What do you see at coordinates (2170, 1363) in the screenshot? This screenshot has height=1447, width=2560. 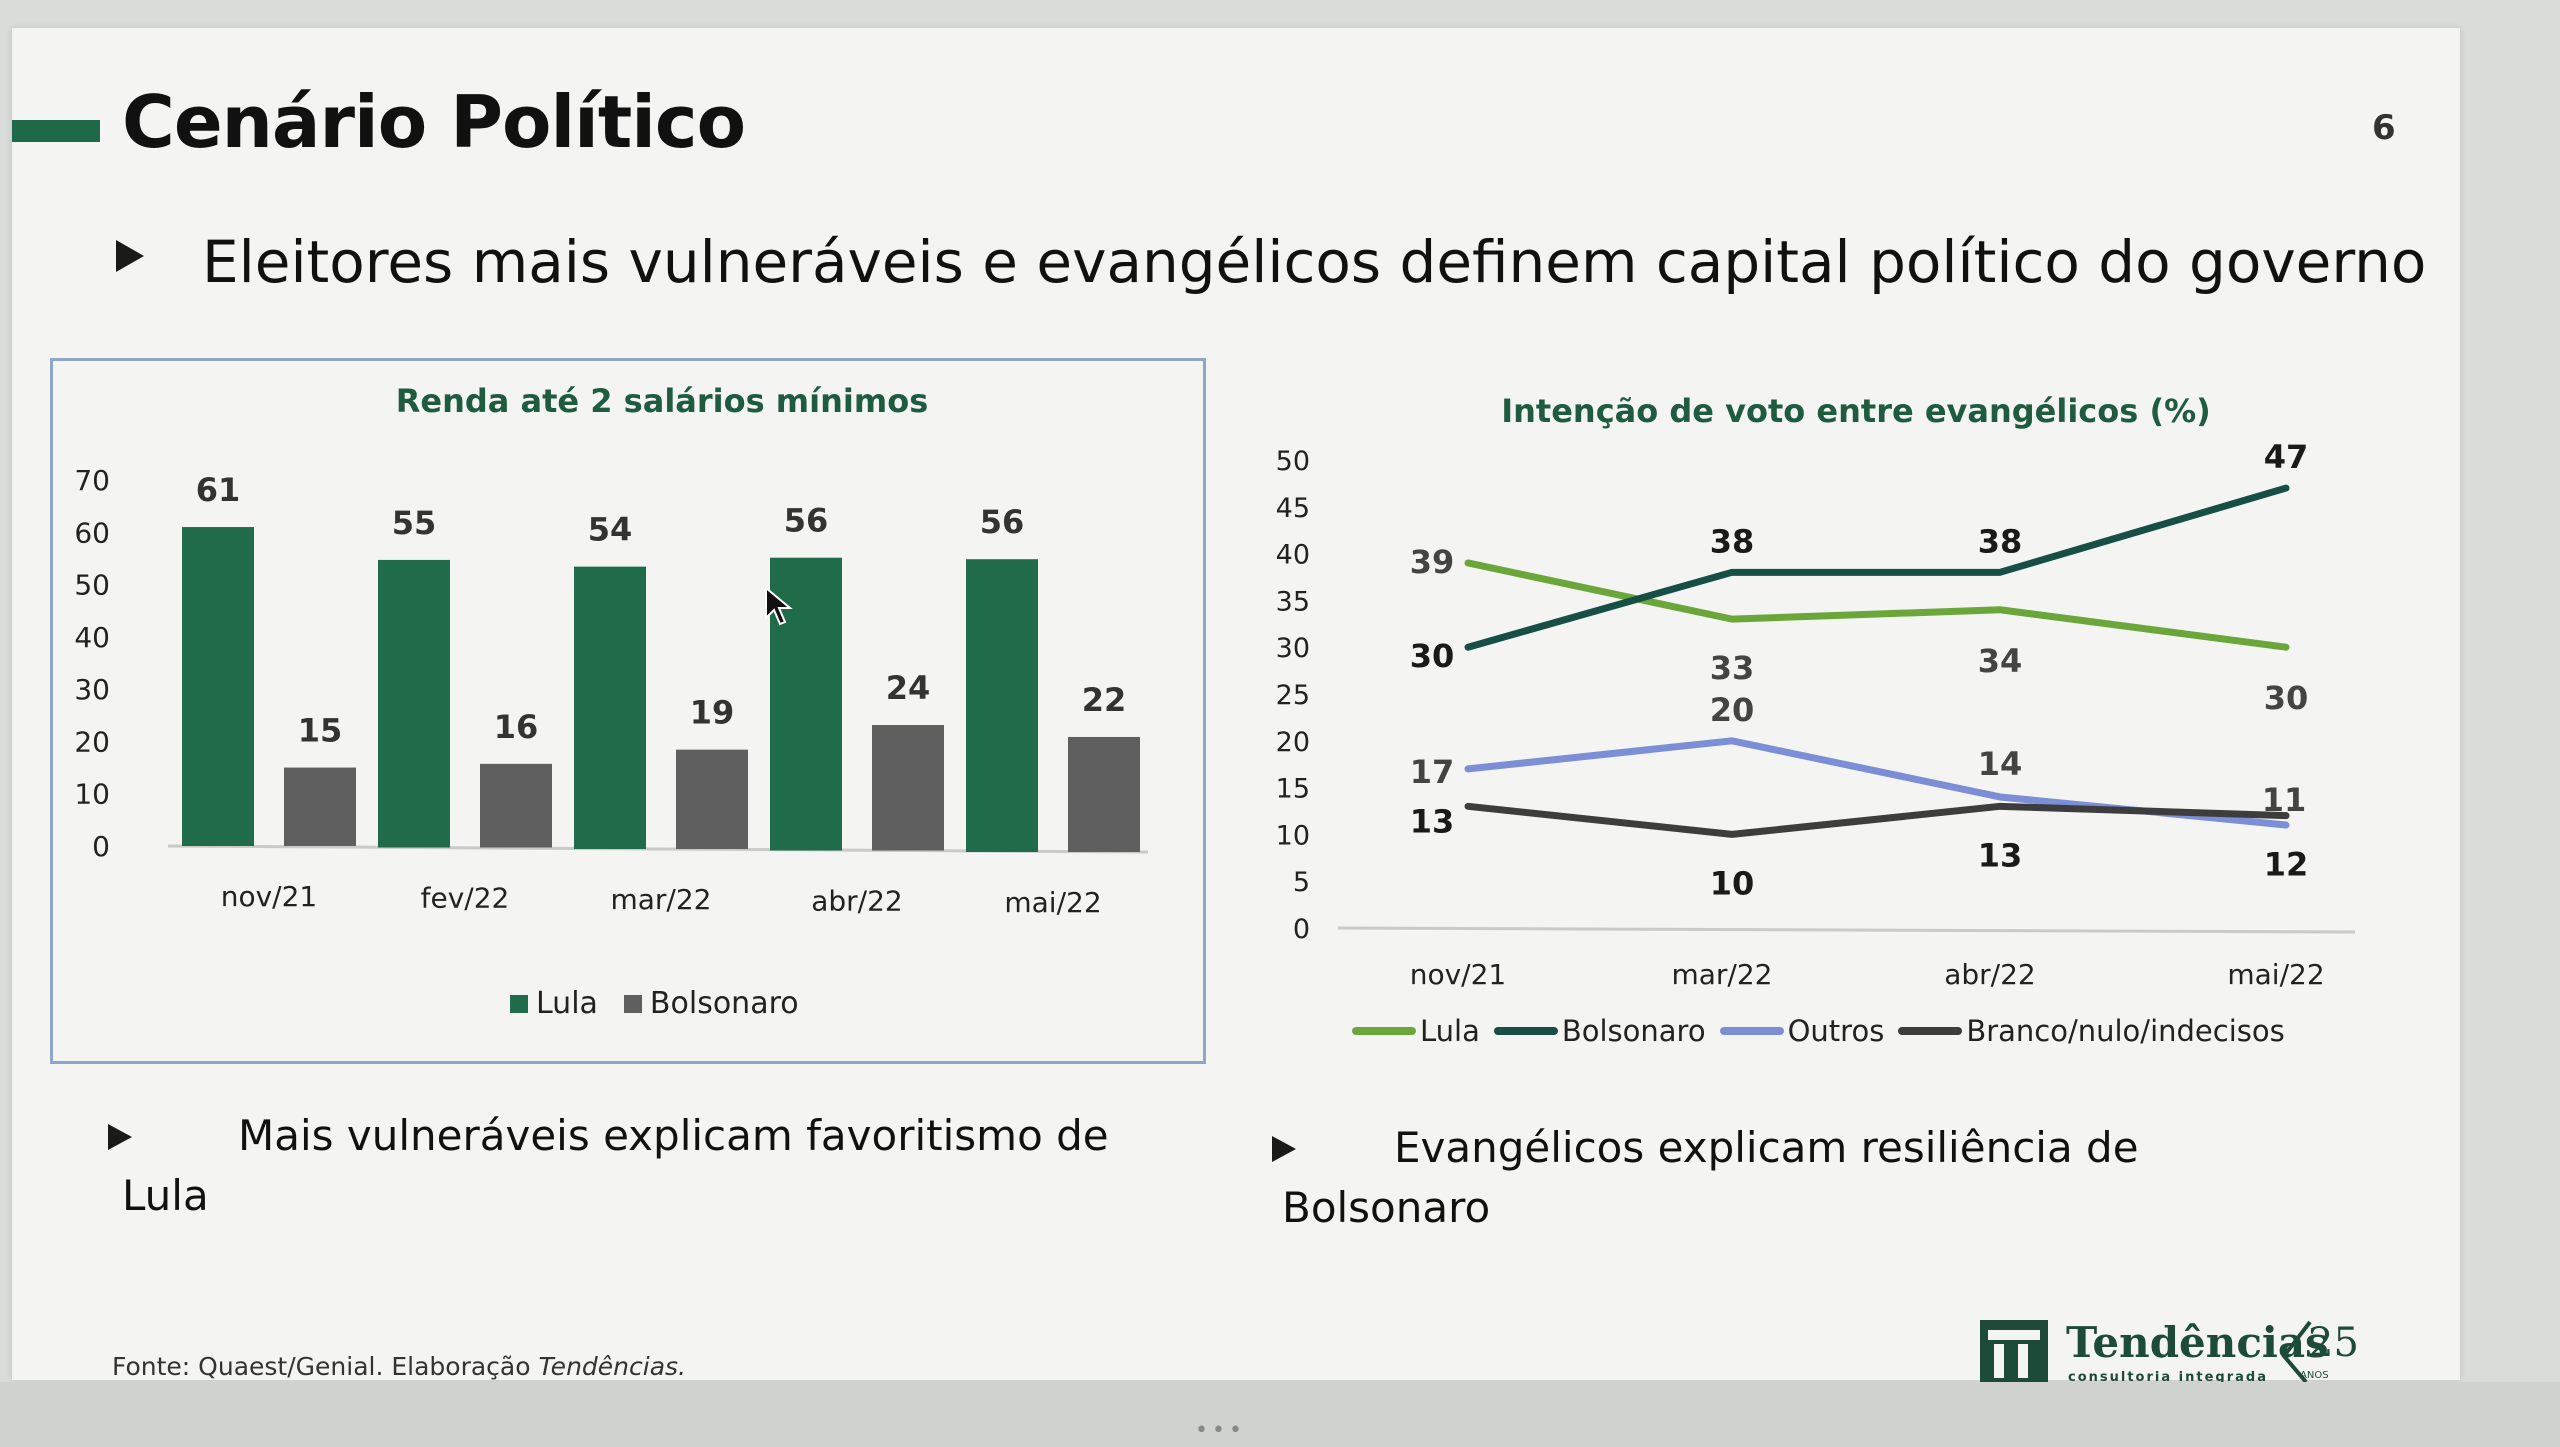 I see `tendencias-logo: Tendências consultoria integrada 25 ANOS` at bounding box center [2170, 1363].